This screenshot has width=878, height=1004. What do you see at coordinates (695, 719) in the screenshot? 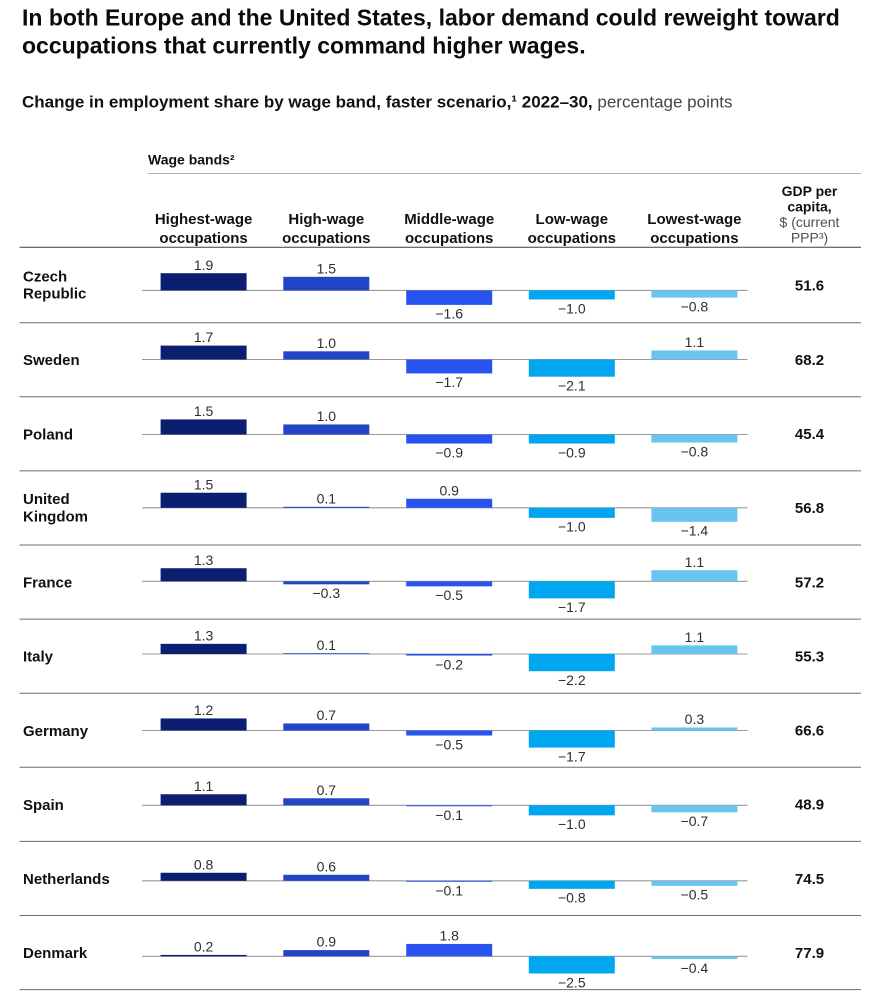
I see `svg-text: 0.3` at bounding box center [695, 719].